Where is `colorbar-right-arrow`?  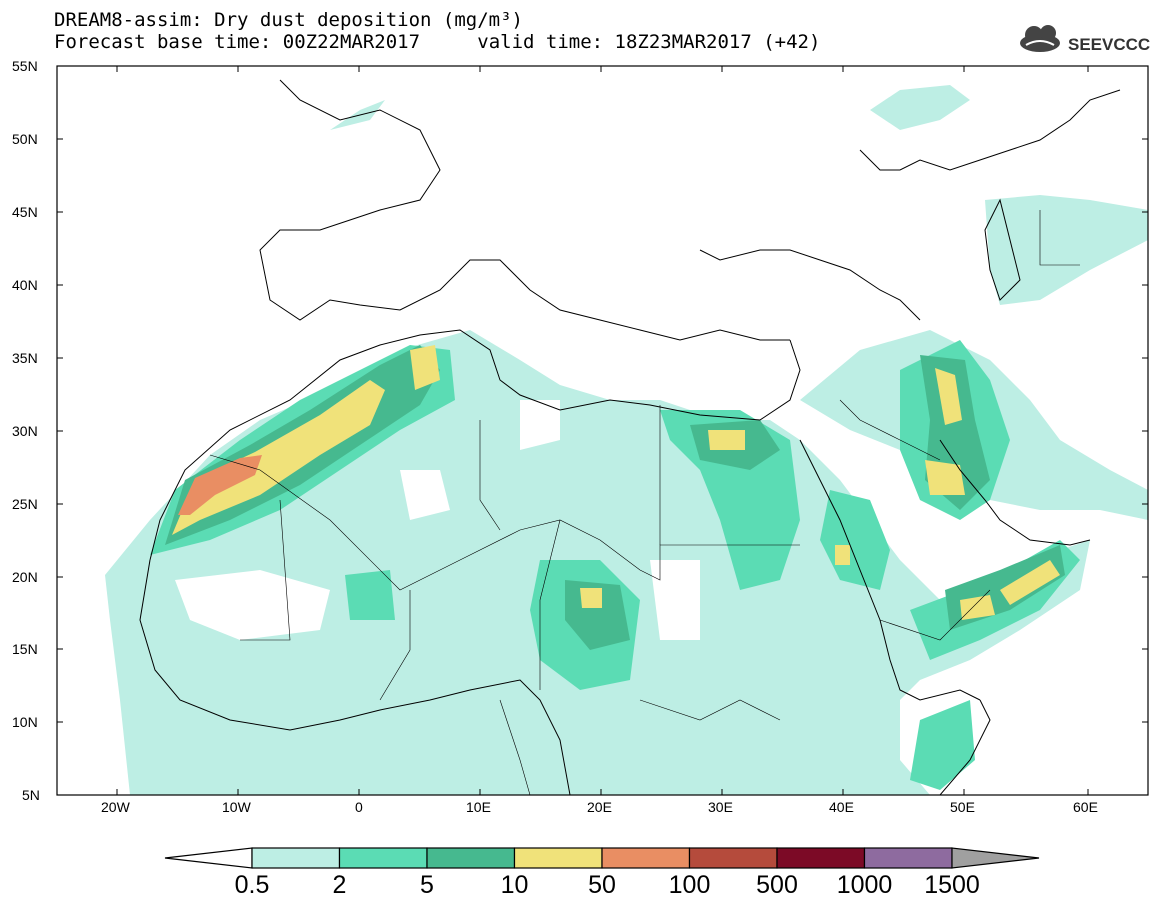 colorbar-right-arrow is located at coordinates (995, 858).